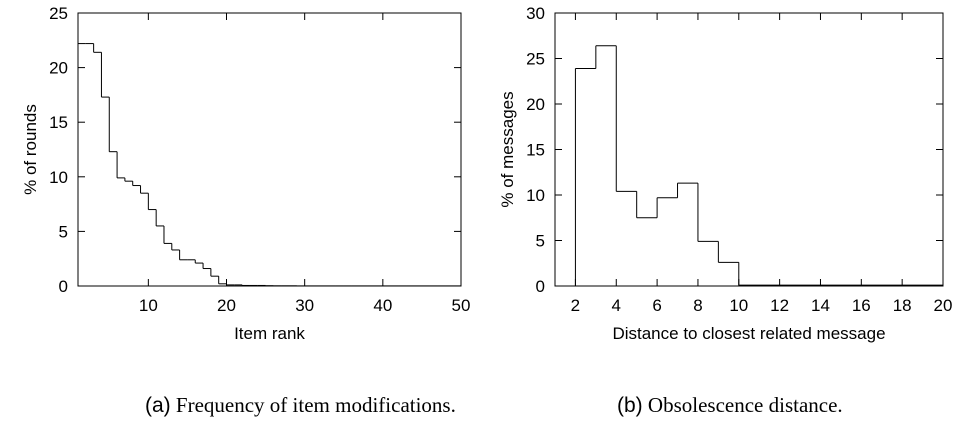 The image size is (959, 430). I want to click on chart-b-x-tick-label: 18, so click(902, 305).